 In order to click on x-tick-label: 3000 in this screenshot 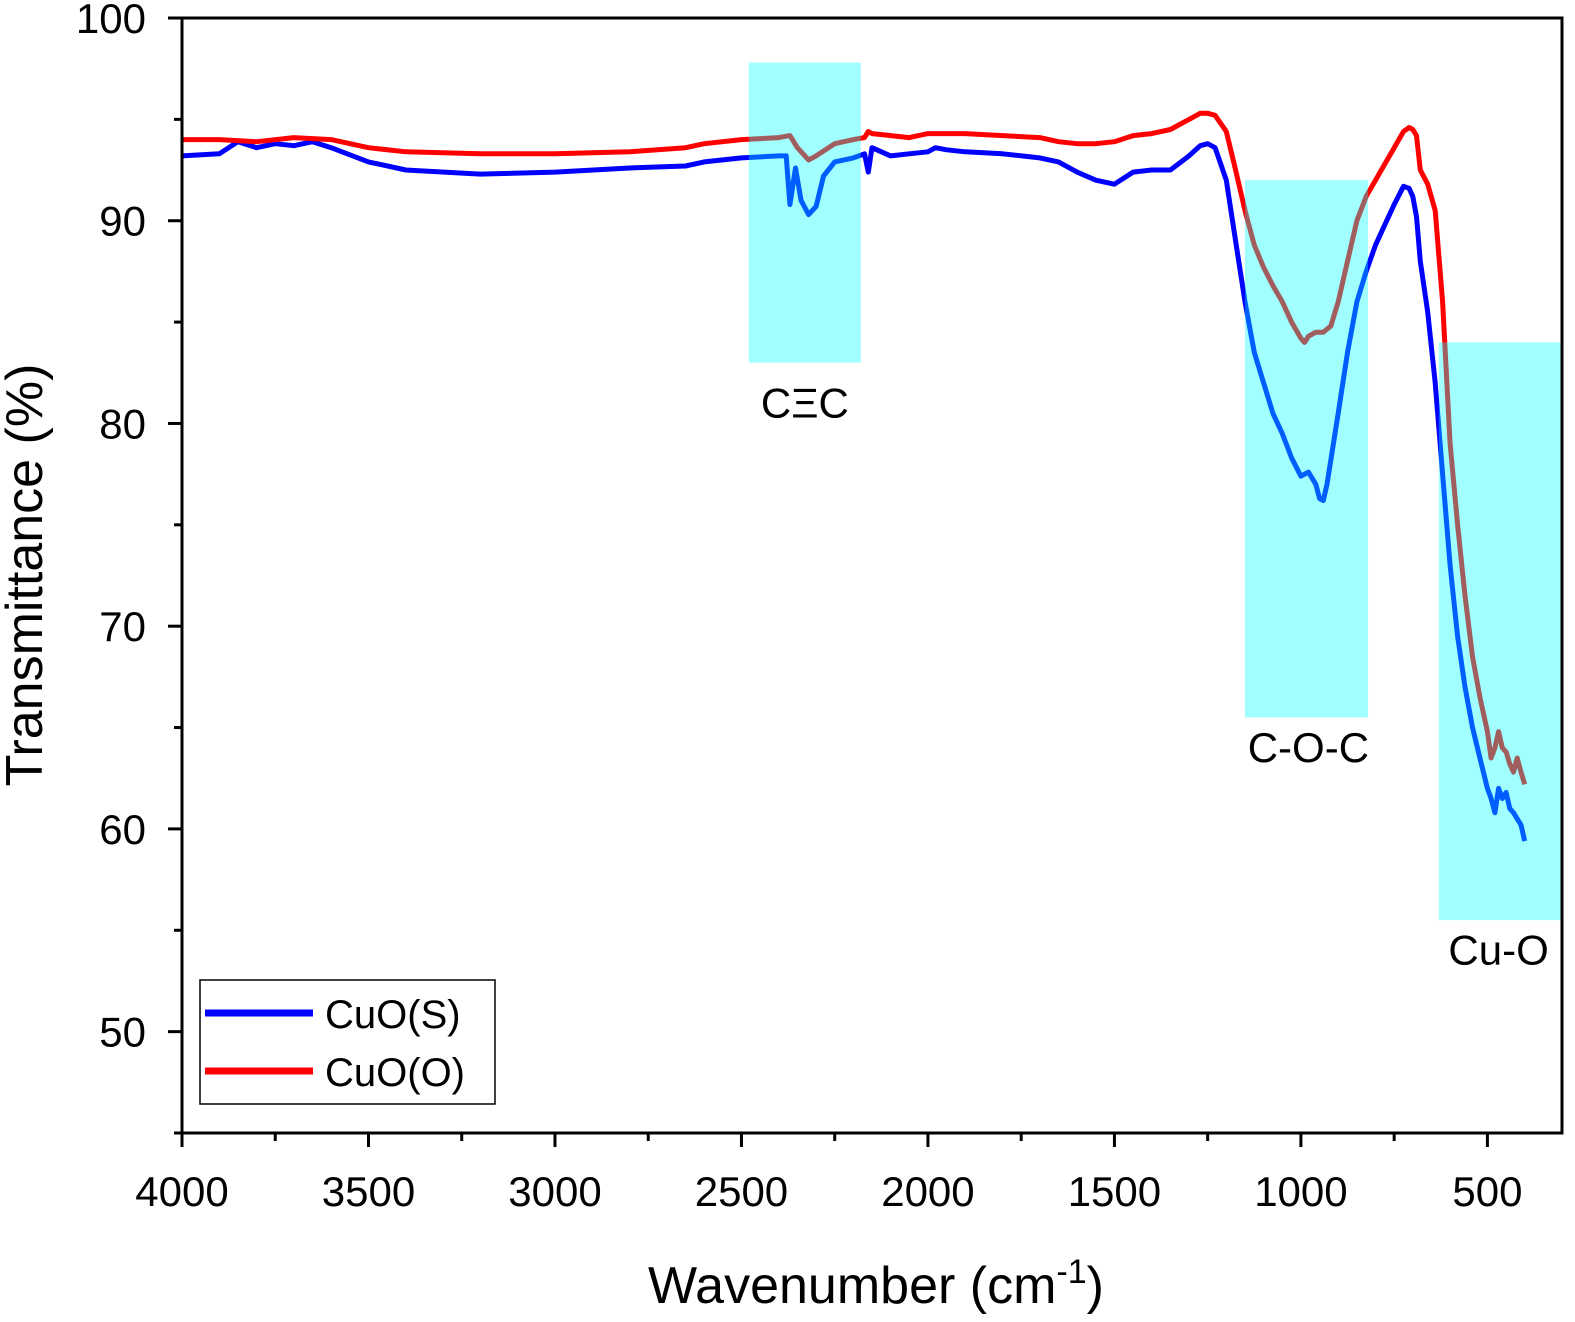, I will do `click(554, 1191)`.